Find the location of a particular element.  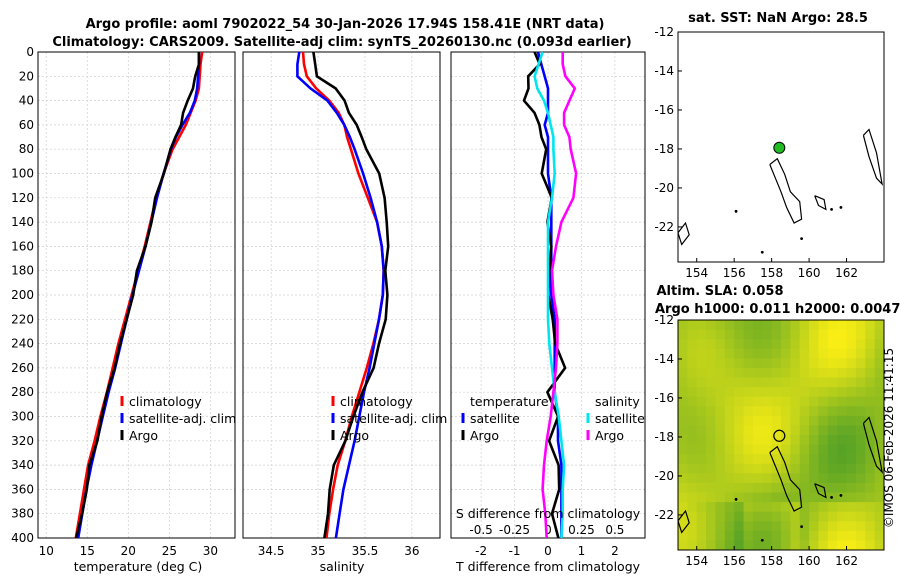

x-tick-label: 35.5 is located at coordinates (365, 551).